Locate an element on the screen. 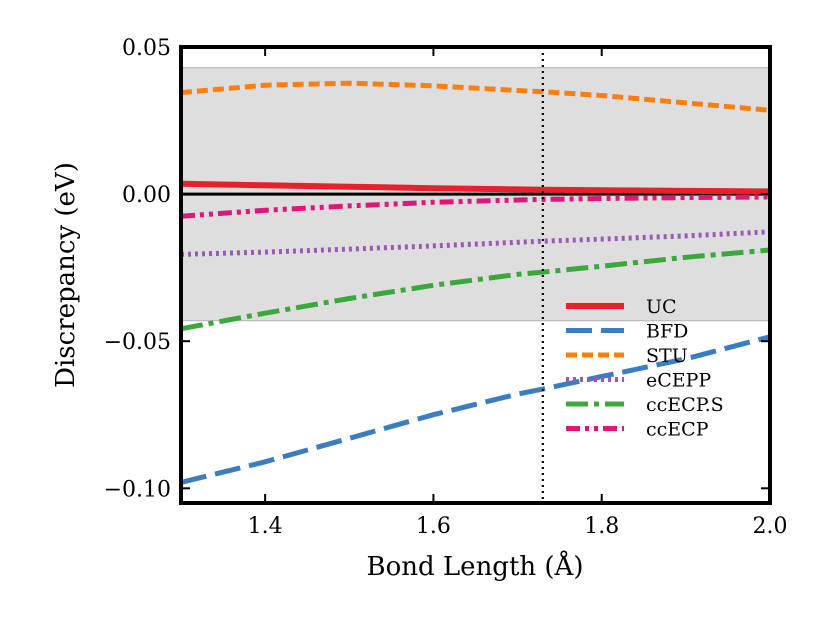  series-line-uc is located at coordinates (475, 187).